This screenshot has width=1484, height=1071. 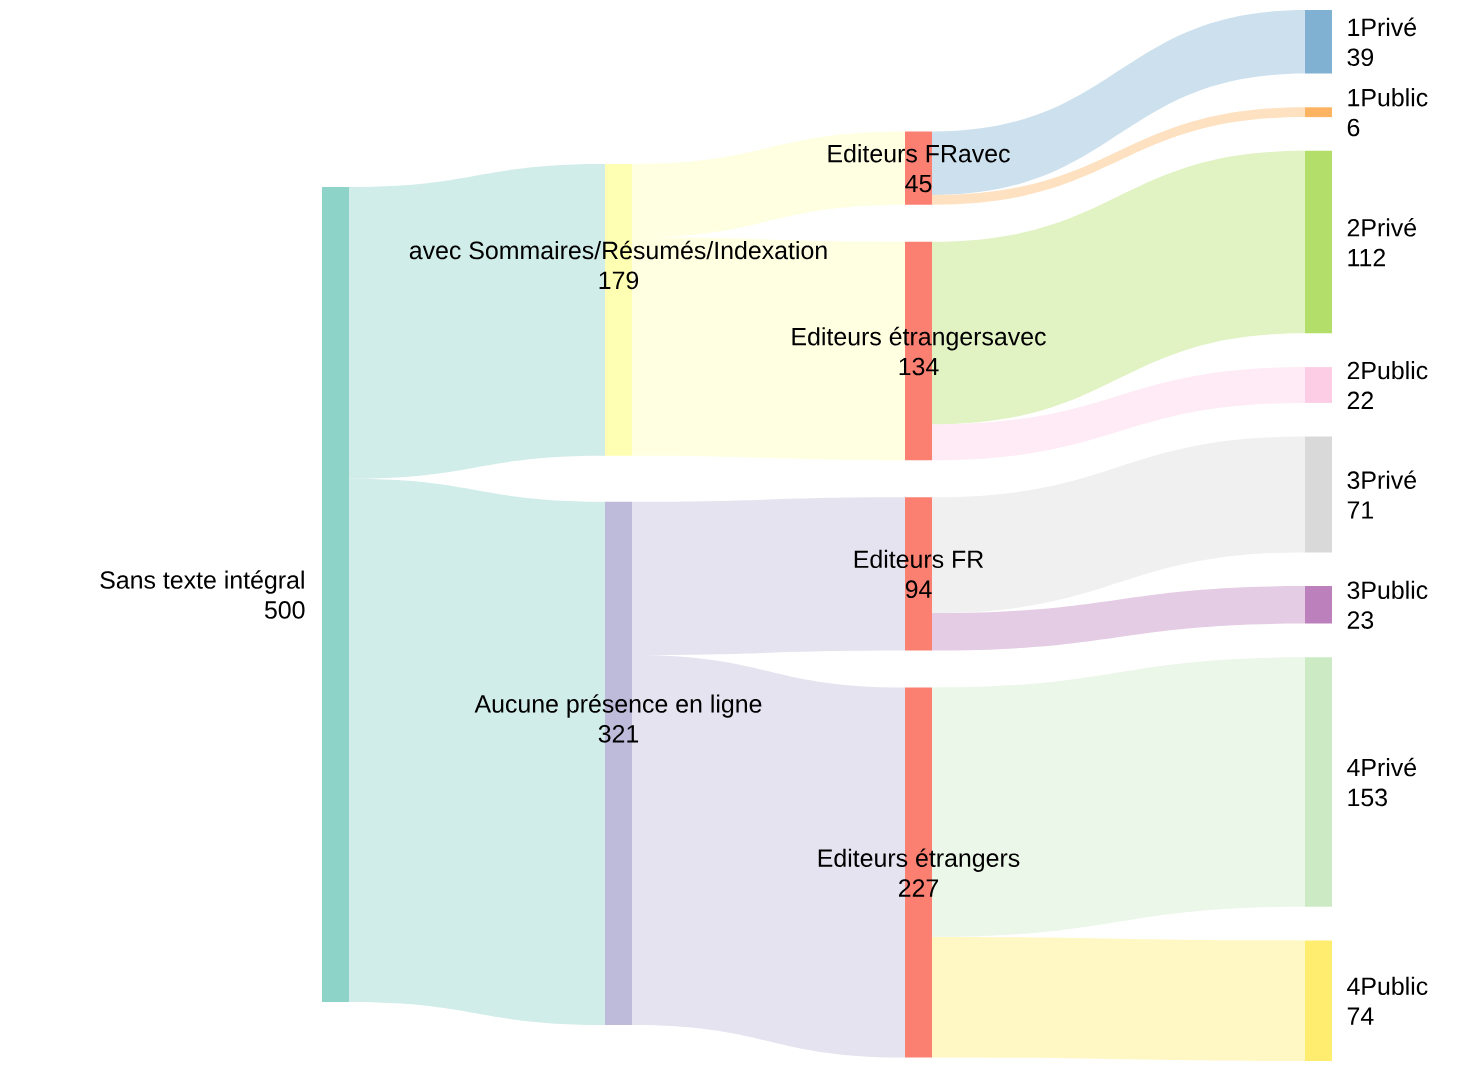 I want to click on data-label: 227, so click(x=918, y=888).